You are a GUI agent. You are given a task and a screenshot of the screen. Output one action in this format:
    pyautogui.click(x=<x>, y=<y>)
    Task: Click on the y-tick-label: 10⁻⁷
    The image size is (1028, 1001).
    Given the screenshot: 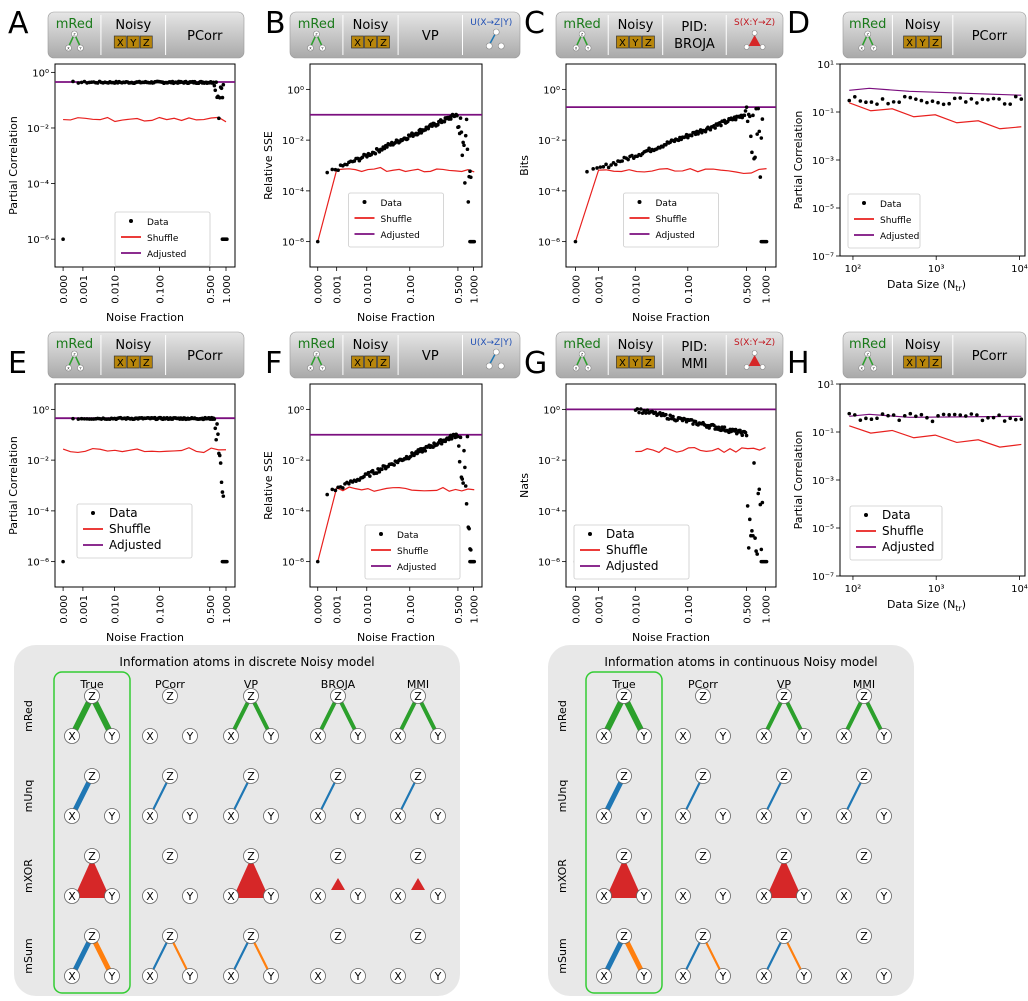 What is the action you would take?
    pyautogui.click(x=823, y=257)
    